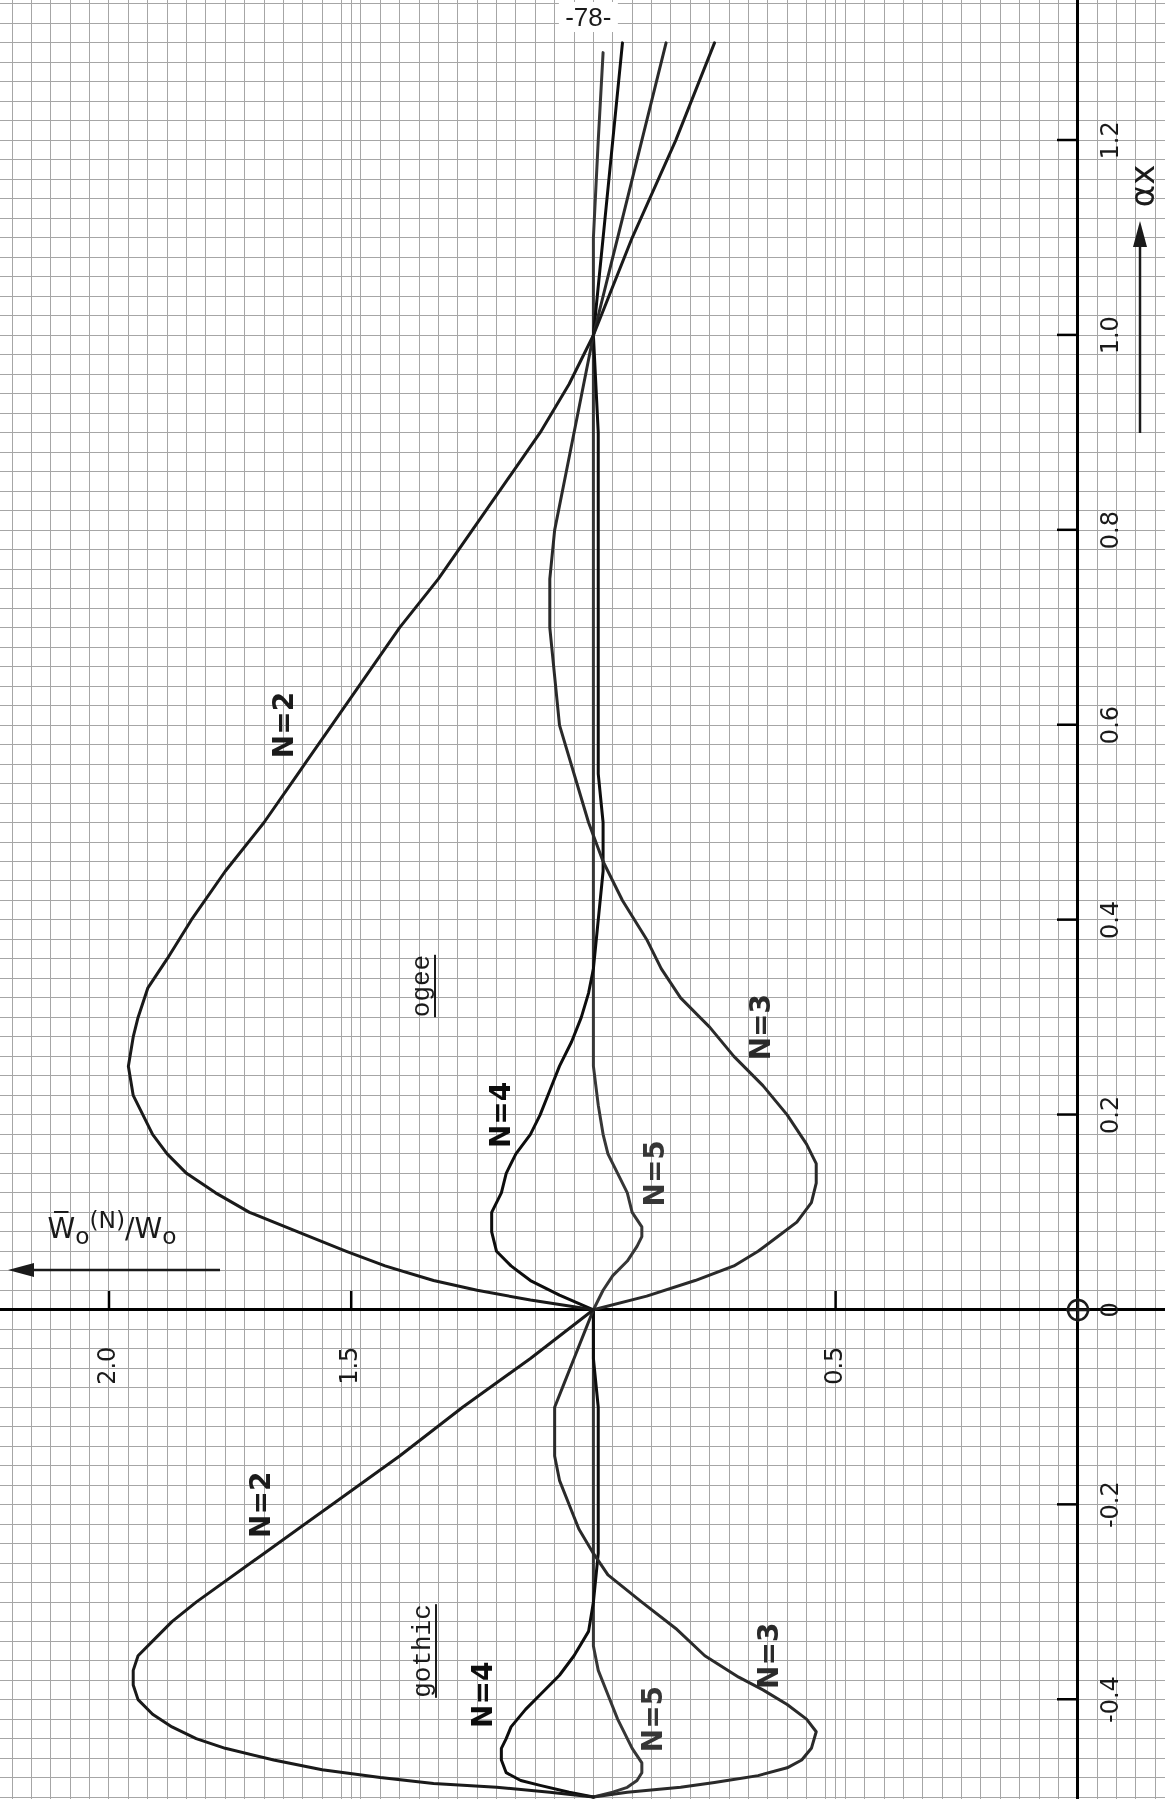 The width and height of the screenshot is (1165, 1799). I want to click on x-tick-label: 1.5, so click(349, 1365).